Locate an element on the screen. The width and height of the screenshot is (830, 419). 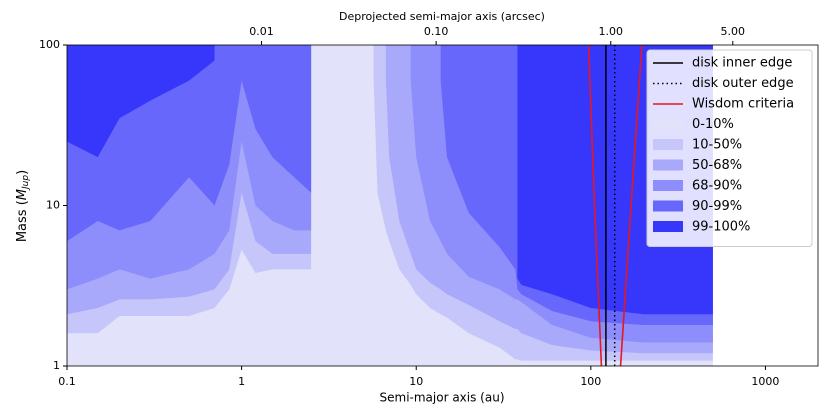
top-axis-label: Deprojected semi-major axis (arcsec) is located at coordinates (442, 16).